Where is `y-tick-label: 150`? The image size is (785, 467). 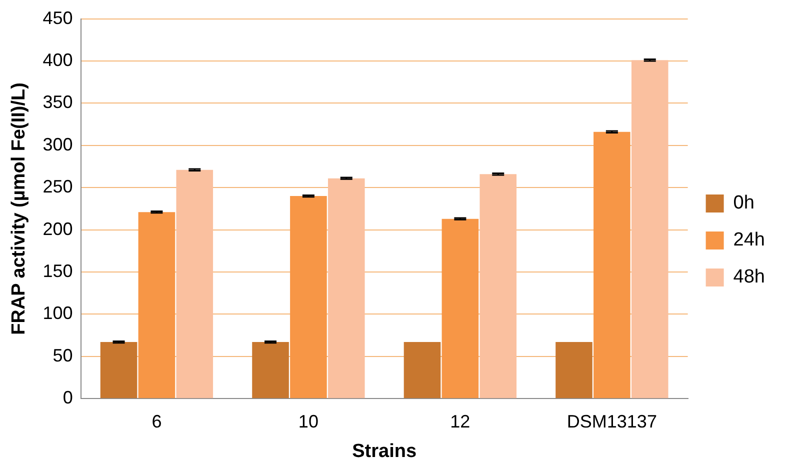 y-tick-label: 150 is located at coordinates (57, 270).